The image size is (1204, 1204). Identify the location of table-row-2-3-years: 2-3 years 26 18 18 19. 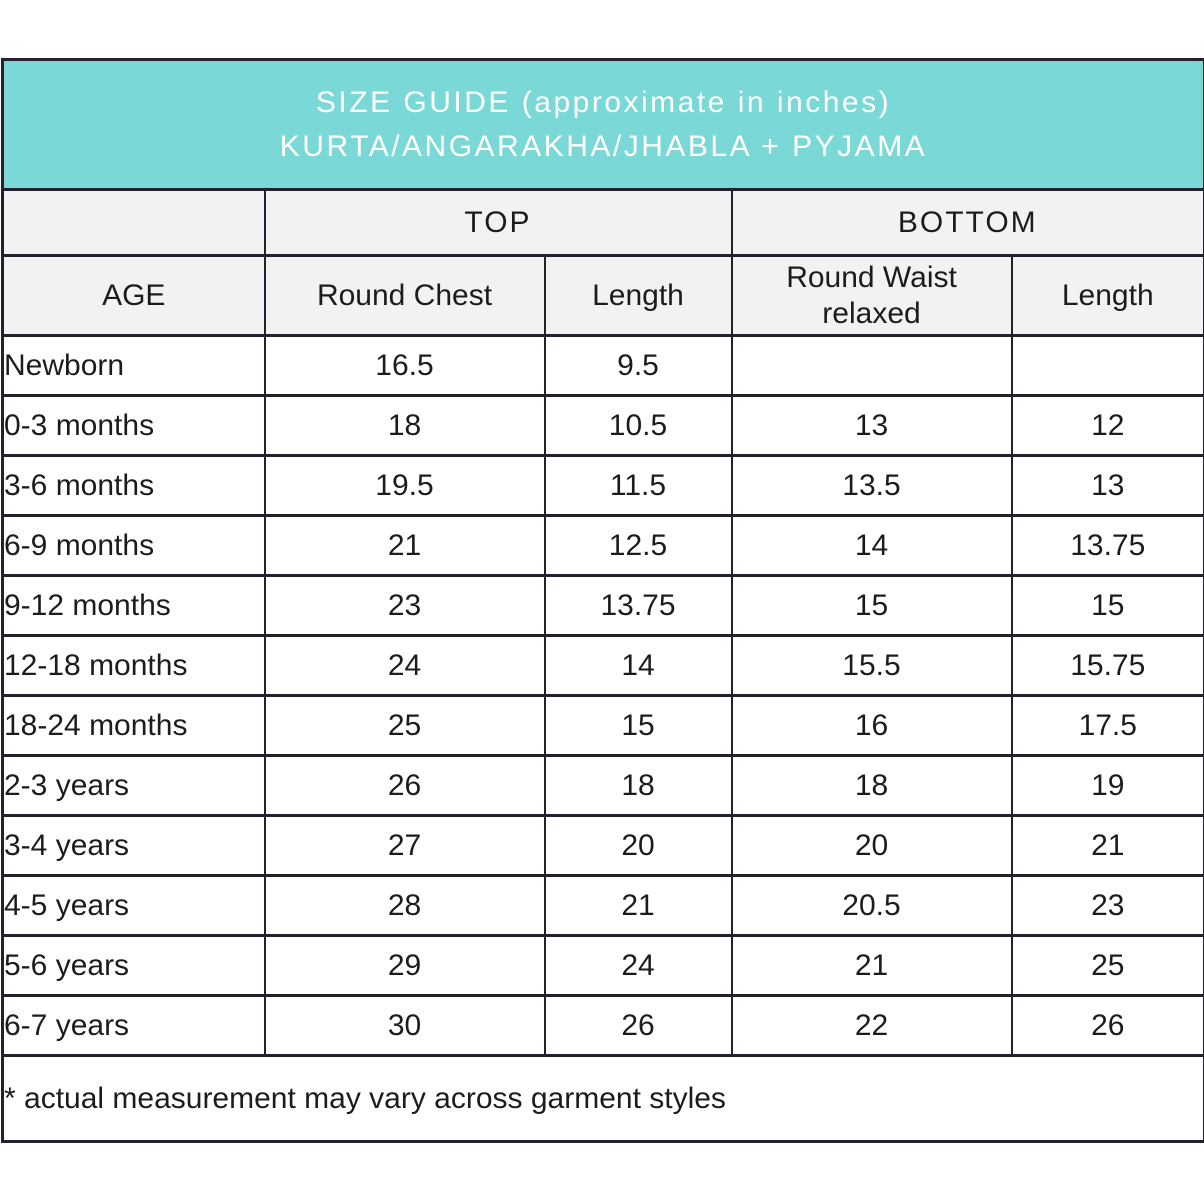
(602, 785).